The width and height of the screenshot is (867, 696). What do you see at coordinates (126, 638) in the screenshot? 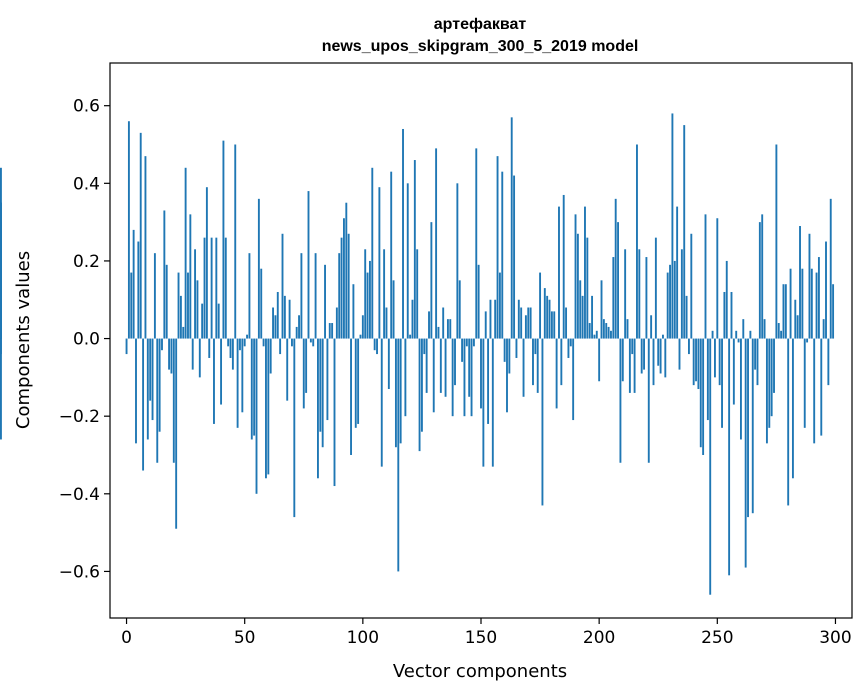
I see `x-tick-label: 0` at bounding box center [126, 638].